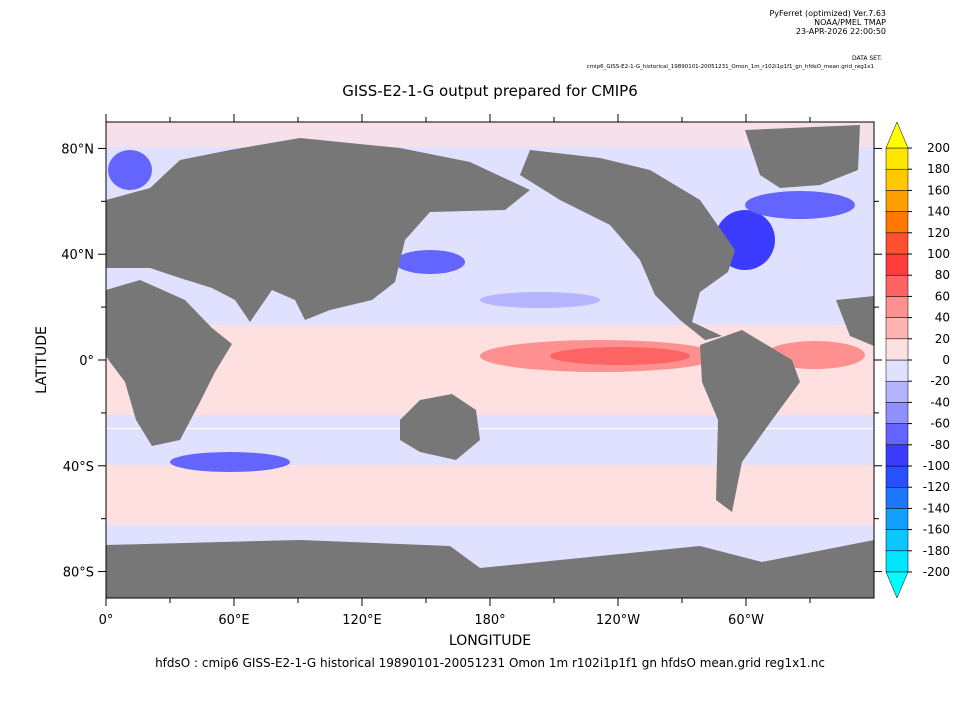 The width and height of the screenshot is (961, 724). I want to click on colorbar-label: 40, so click(942, 318).